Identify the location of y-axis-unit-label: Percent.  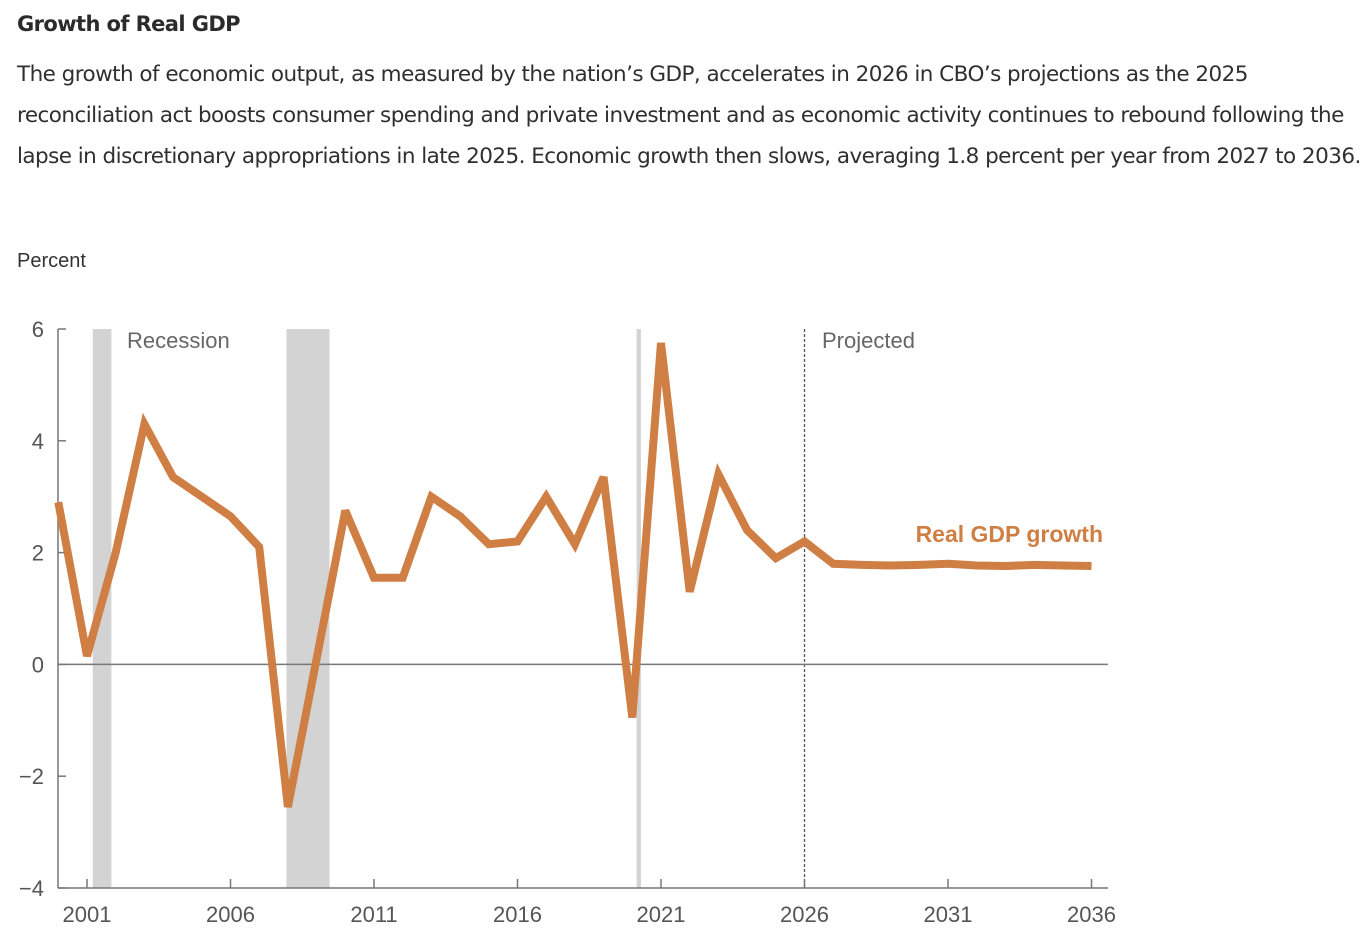
(51, 261).